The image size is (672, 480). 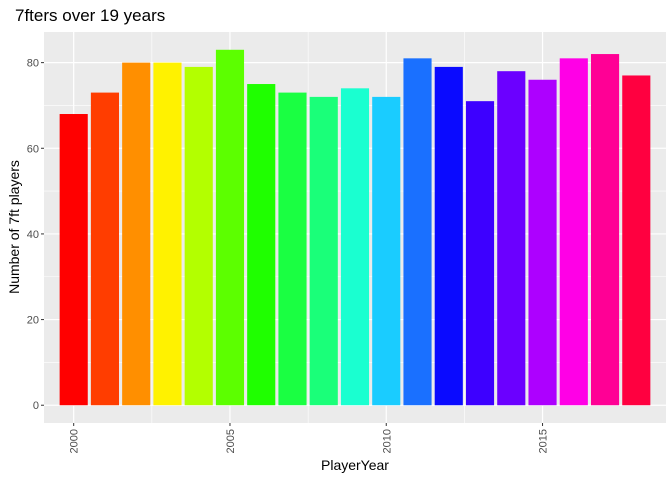 What do you see at coordinates (542, 242) in the screenshot?
I see `bar-2015` at bounding box center [542, 242].